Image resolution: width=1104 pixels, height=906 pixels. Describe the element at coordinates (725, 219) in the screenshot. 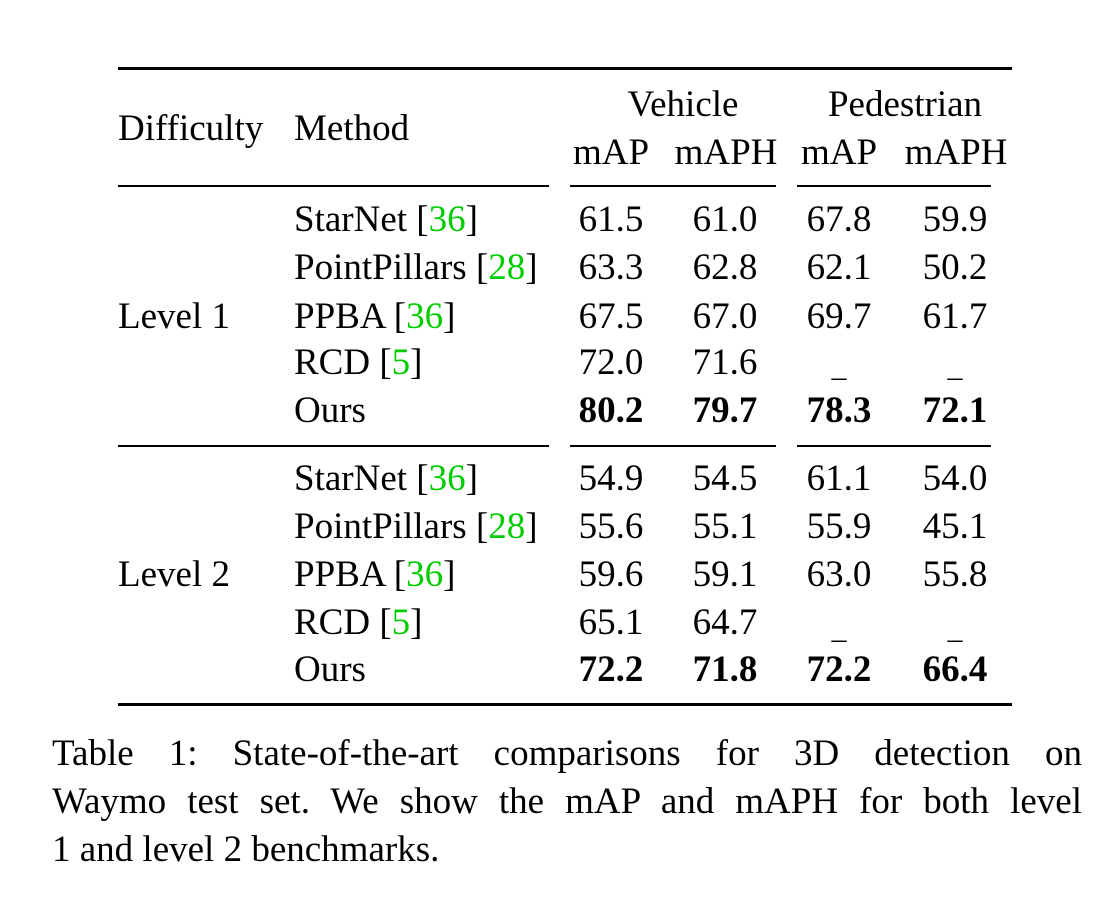

I see `value-cell: 61.0` at that location.